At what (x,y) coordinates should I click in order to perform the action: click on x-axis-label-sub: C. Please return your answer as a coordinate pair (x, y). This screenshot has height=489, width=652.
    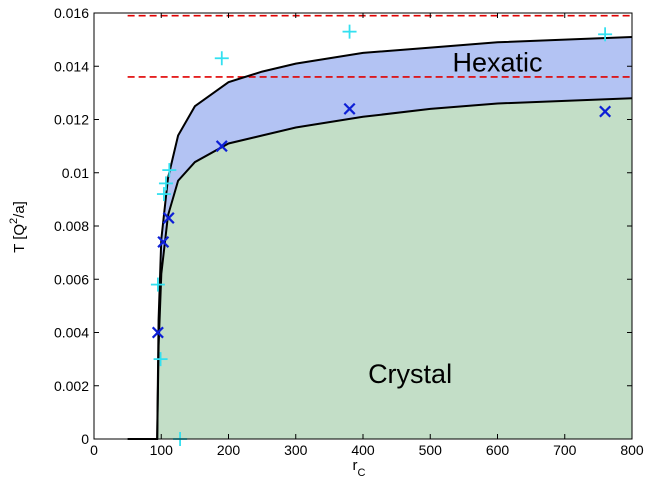
    Looking at the image, I should click on (362, 473).